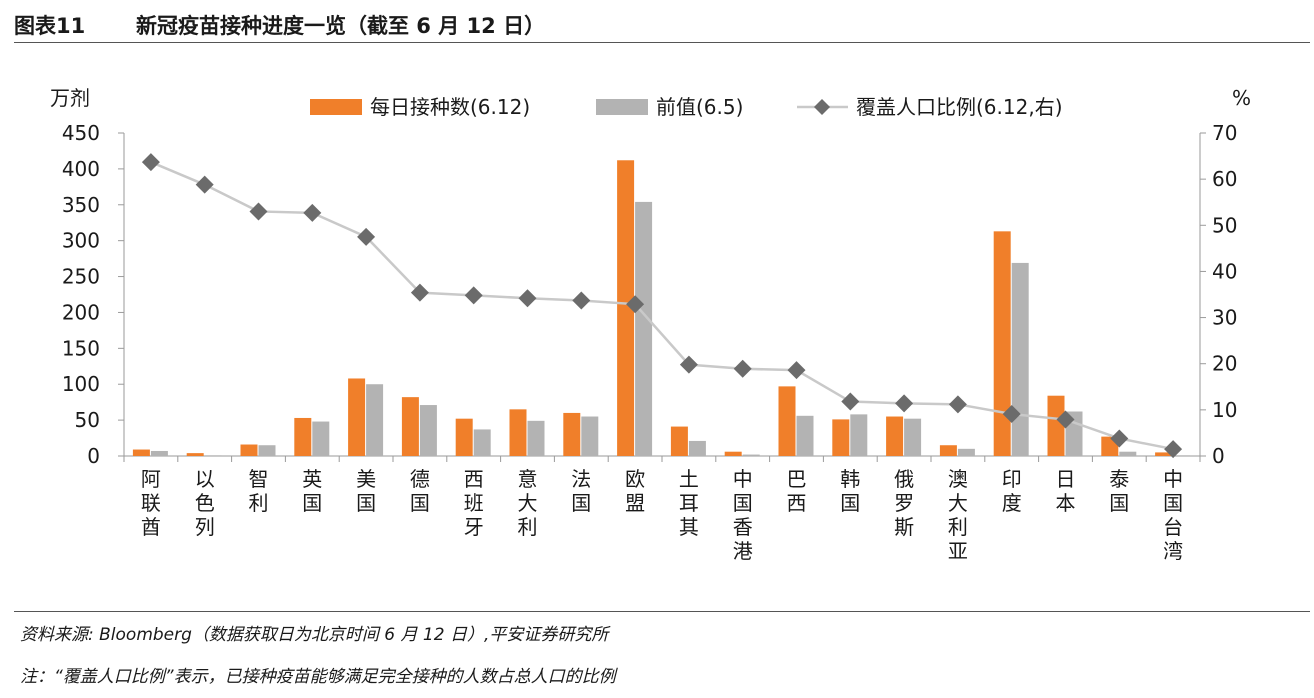 The height and width of the screenshot is (698, 1314). What do you see at coordinates (81, 169) in the screenshot?
I see `left-tick-label: 400` at bounding box center [81, 169].